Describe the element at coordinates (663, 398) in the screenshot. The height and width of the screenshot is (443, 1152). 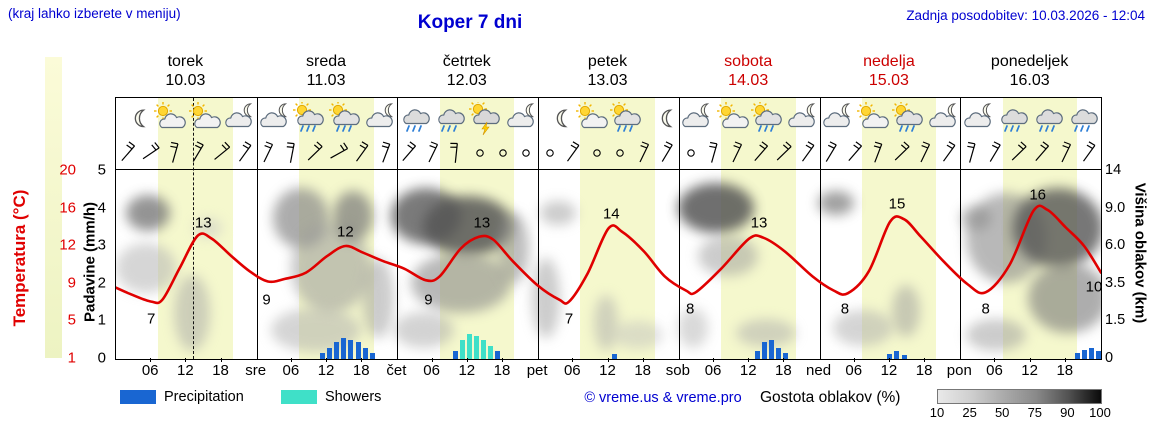
I see `credit-link: © vreme.us & vreme.pro` at that location.